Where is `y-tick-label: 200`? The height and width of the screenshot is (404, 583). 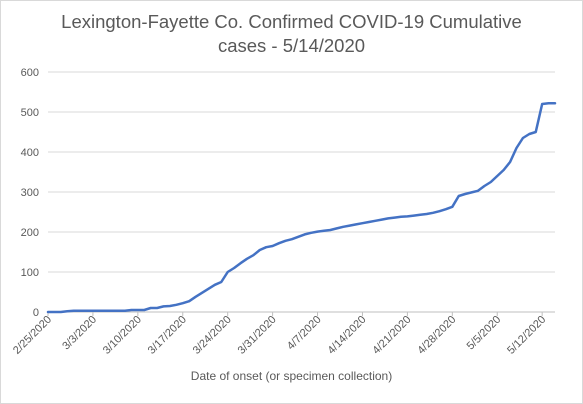 y-tick-label: 200 is located at coordinates (30, 233).